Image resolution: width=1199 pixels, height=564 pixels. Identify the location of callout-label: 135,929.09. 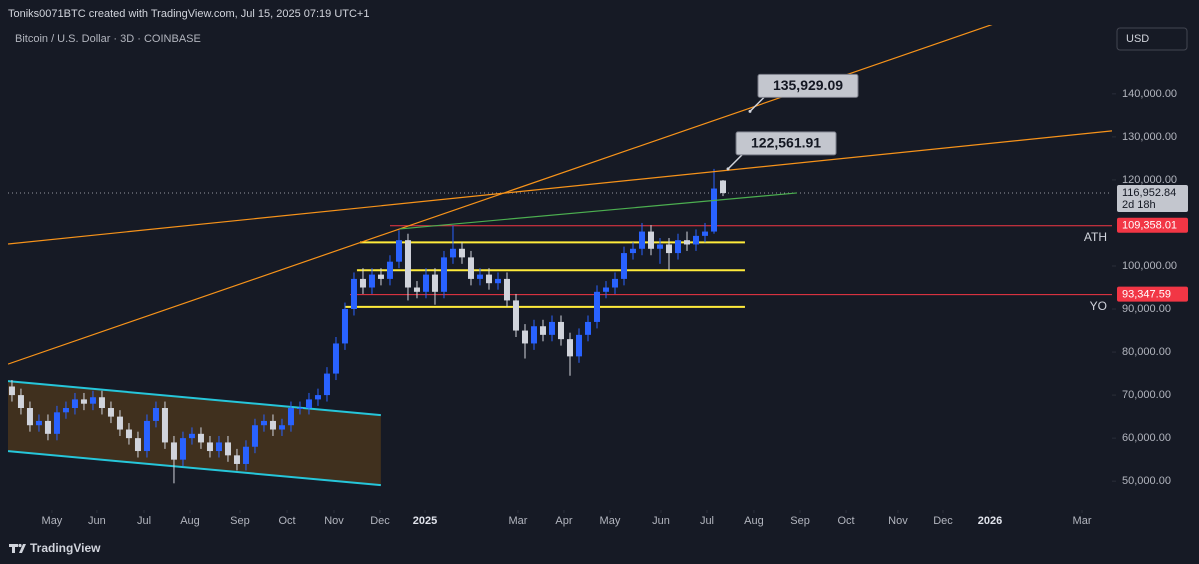
(808, 85).